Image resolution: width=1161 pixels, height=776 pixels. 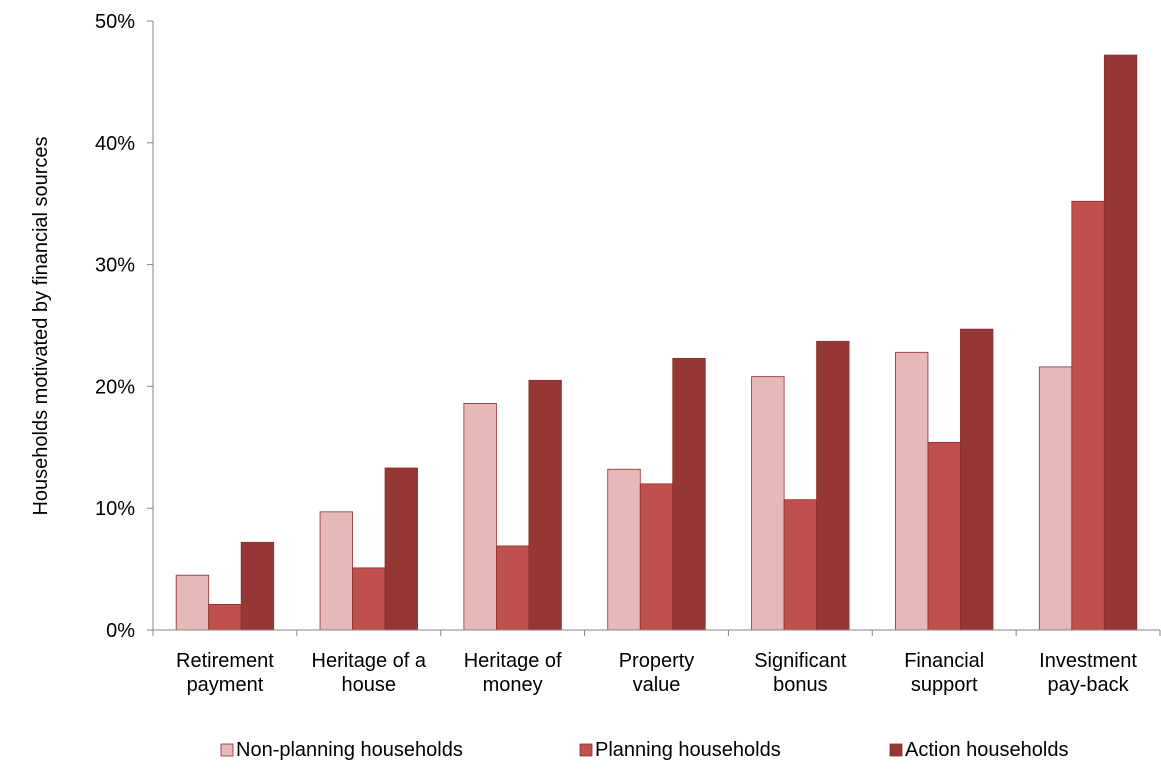 I want to click on x-tick-label-line: bonus, so click(x=800, y=685).